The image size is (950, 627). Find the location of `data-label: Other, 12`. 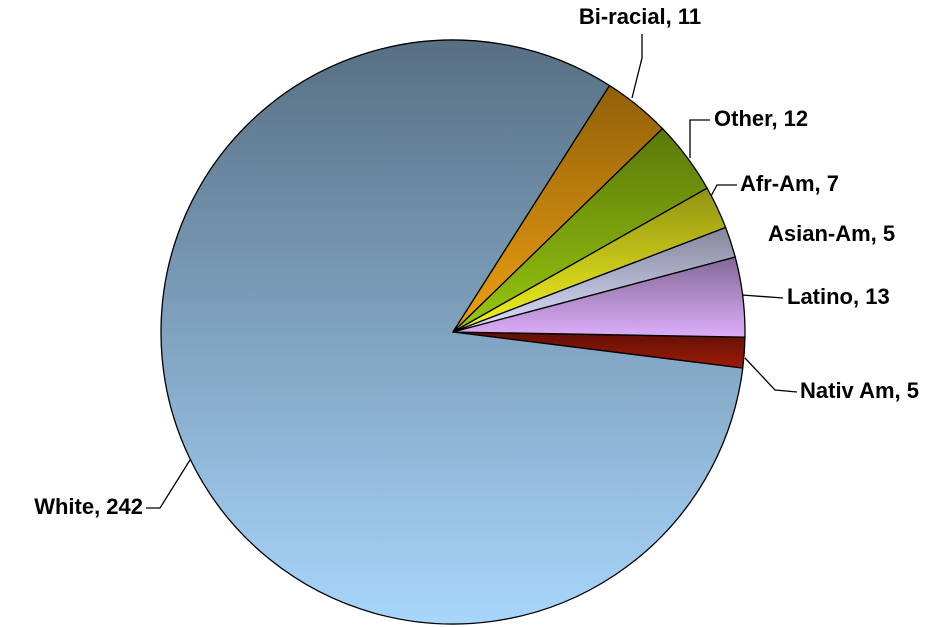

data-label: Other, 12 is located at coordinates (761, 118).